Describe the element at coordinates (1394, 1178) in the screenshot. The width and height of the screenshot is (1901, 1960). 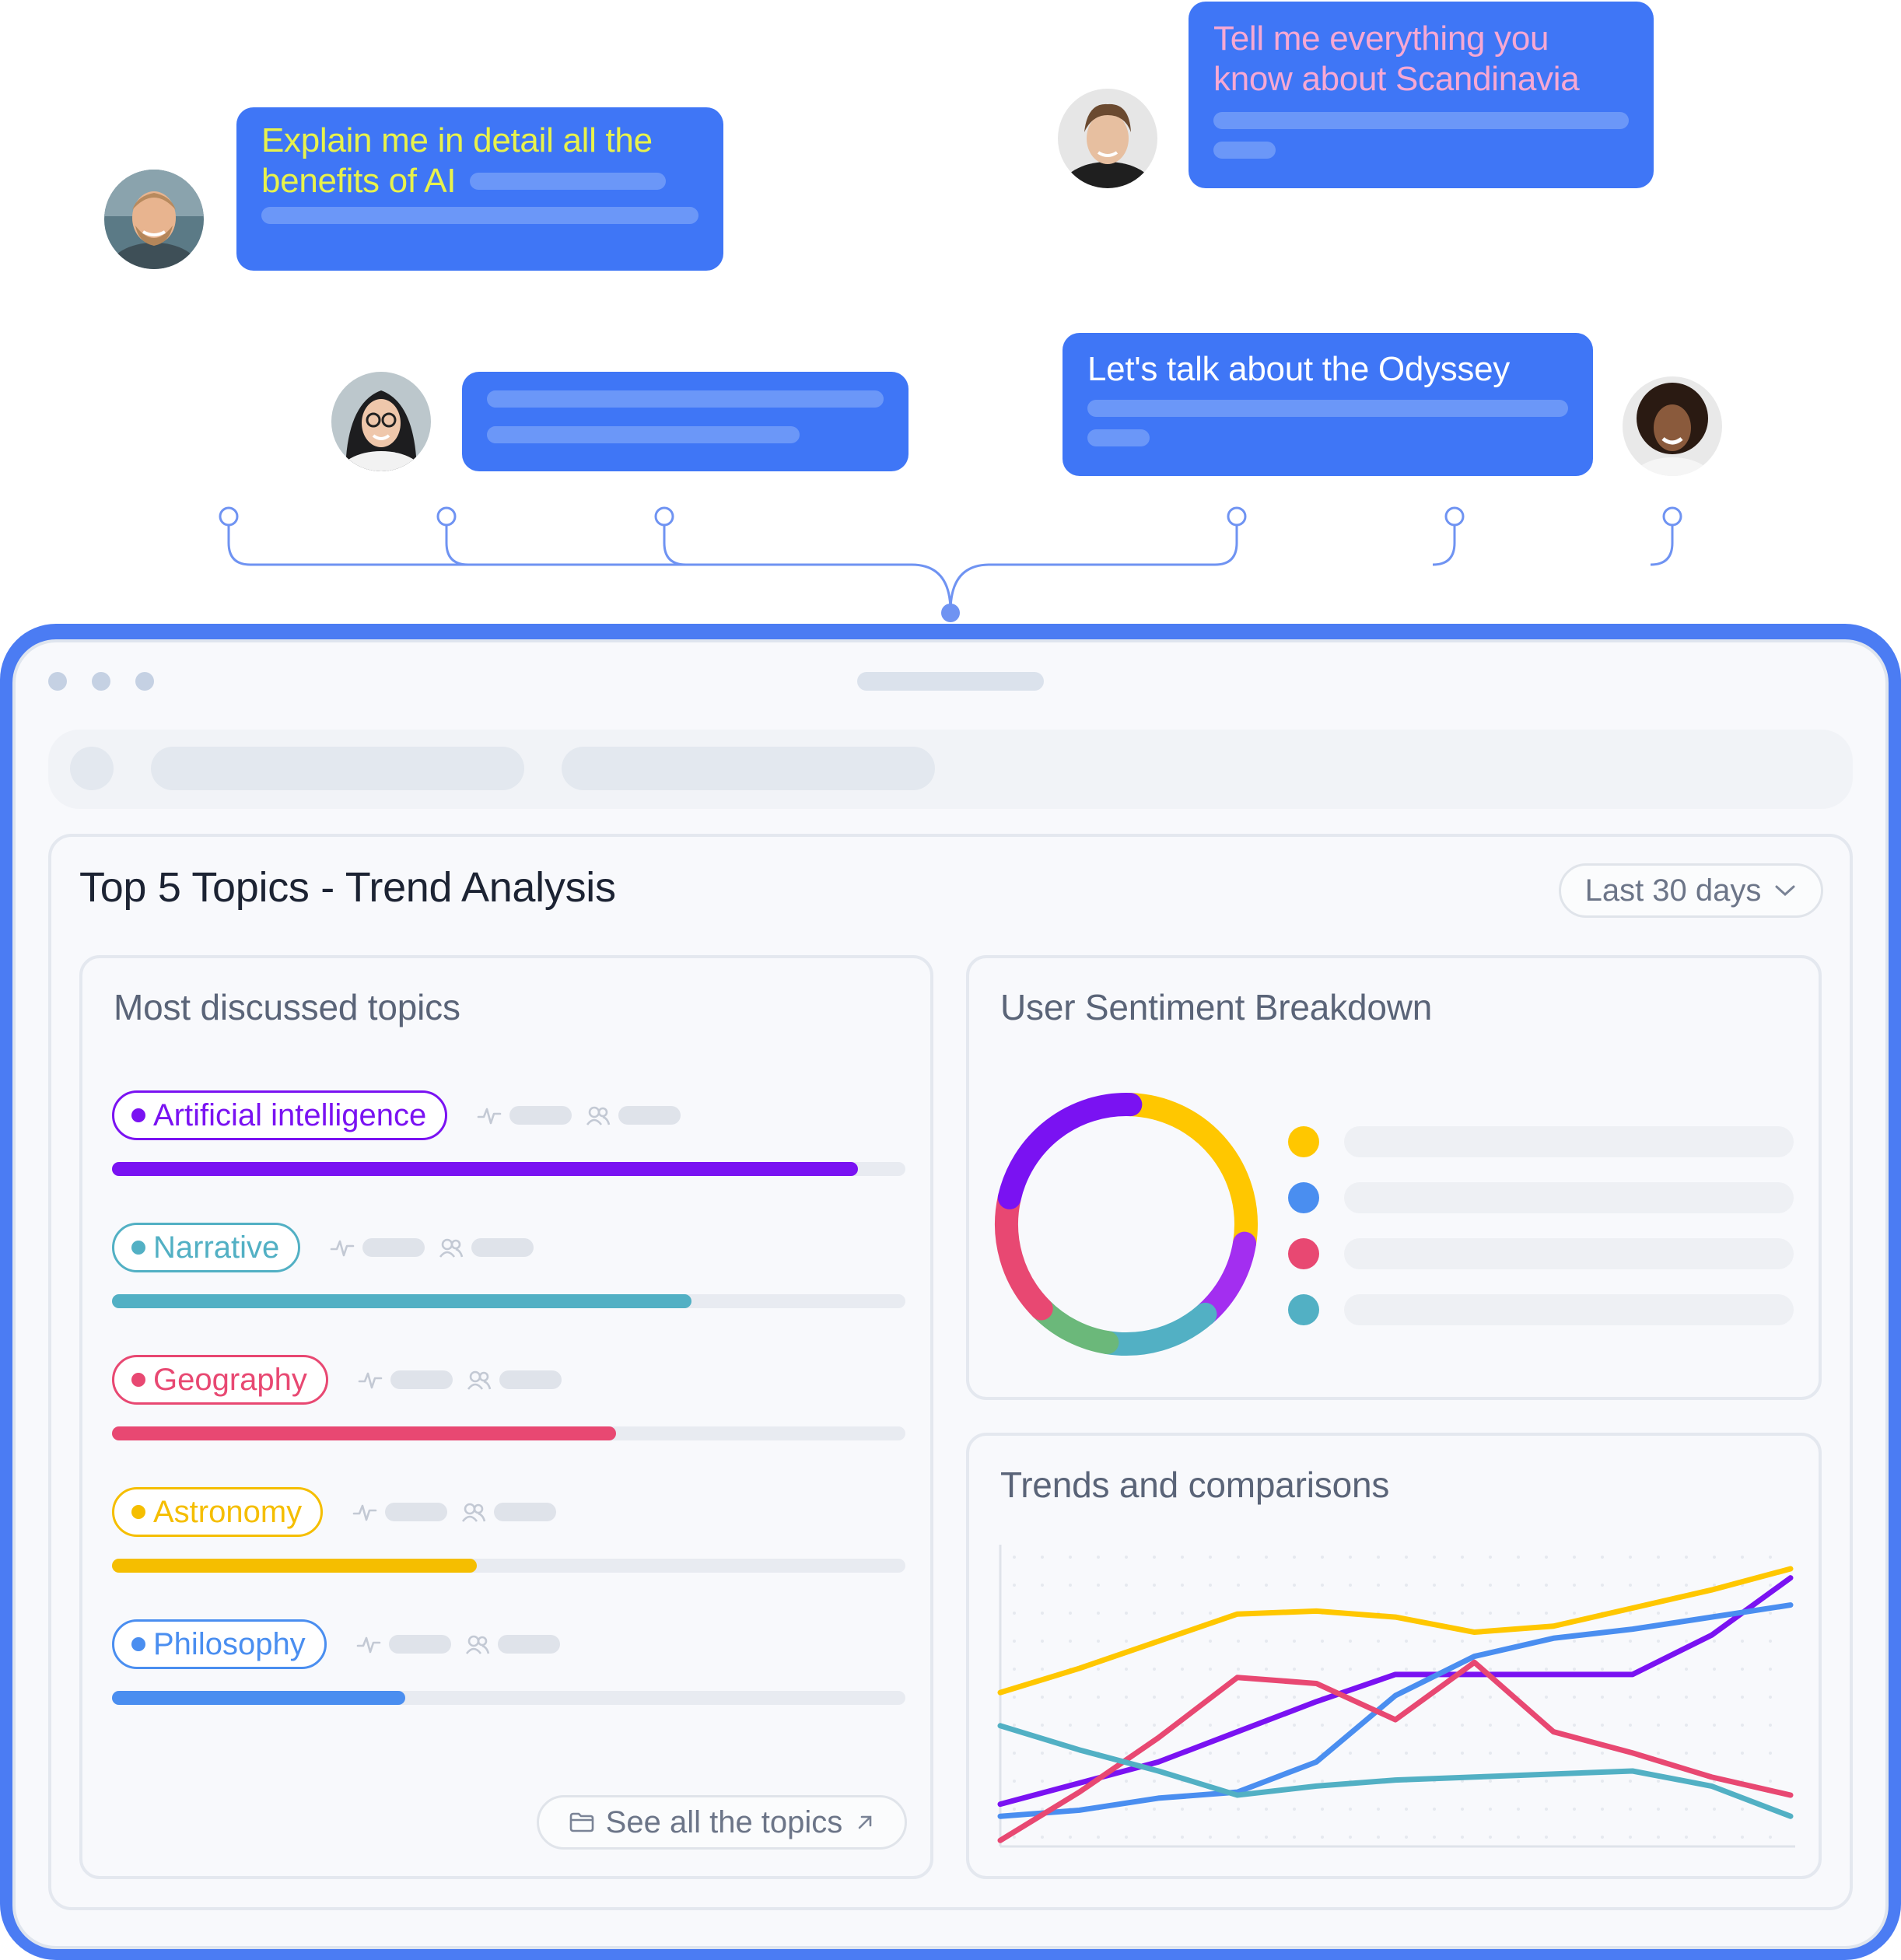
I see `sentiment-card: User Sentiment Breakdown` at that location.